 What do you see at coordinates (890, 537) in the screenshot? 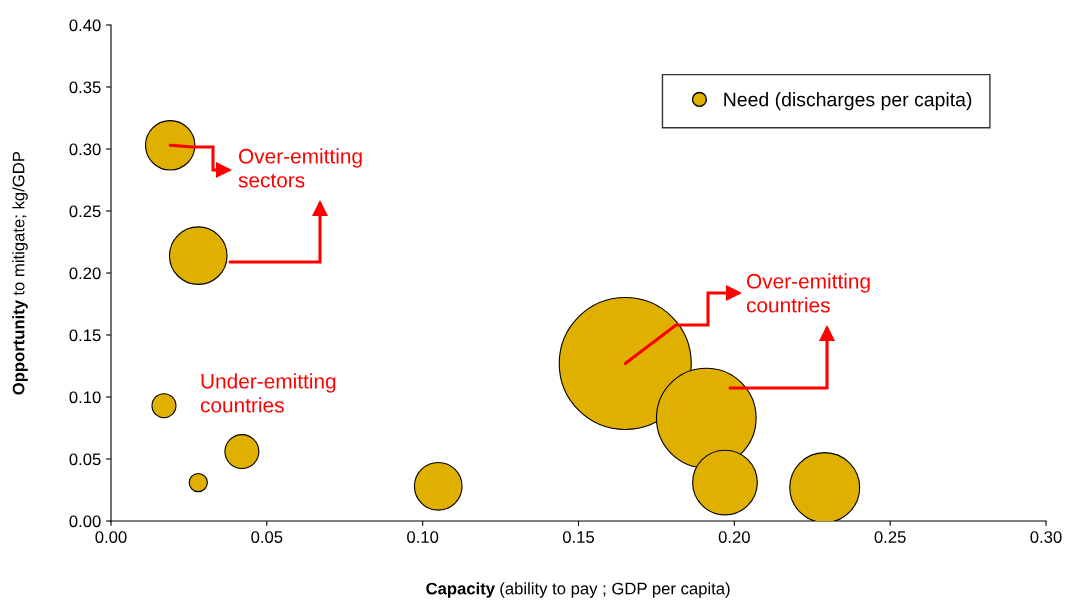
I see `x-tick-label: 0.25` at bounding box center [890, 537].